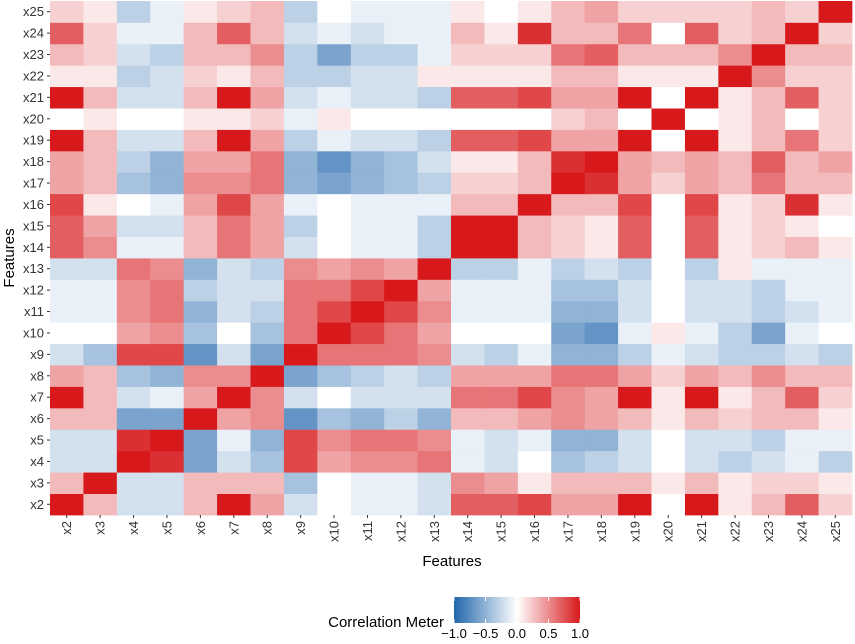 Image resolution: width=855 pixels, height=644 pixels. What do you see at coordinates (167, 33) in the screenshot?
I see `heatmap-cell-x24-x5` at bounding box center [167, 33].